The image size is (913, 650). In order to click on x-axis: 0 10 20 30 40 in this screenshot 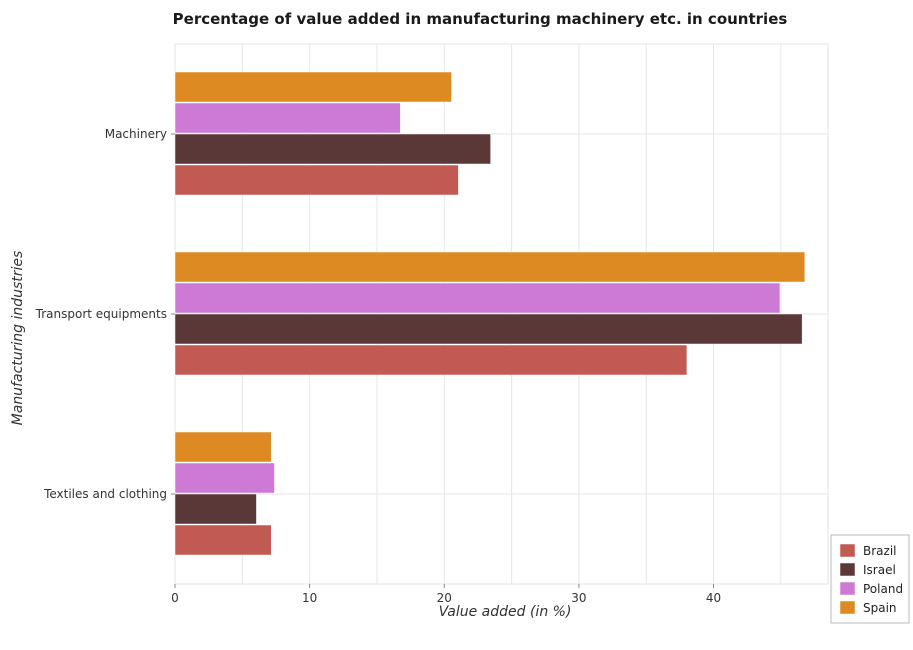, I will do `click(446, 594)`.